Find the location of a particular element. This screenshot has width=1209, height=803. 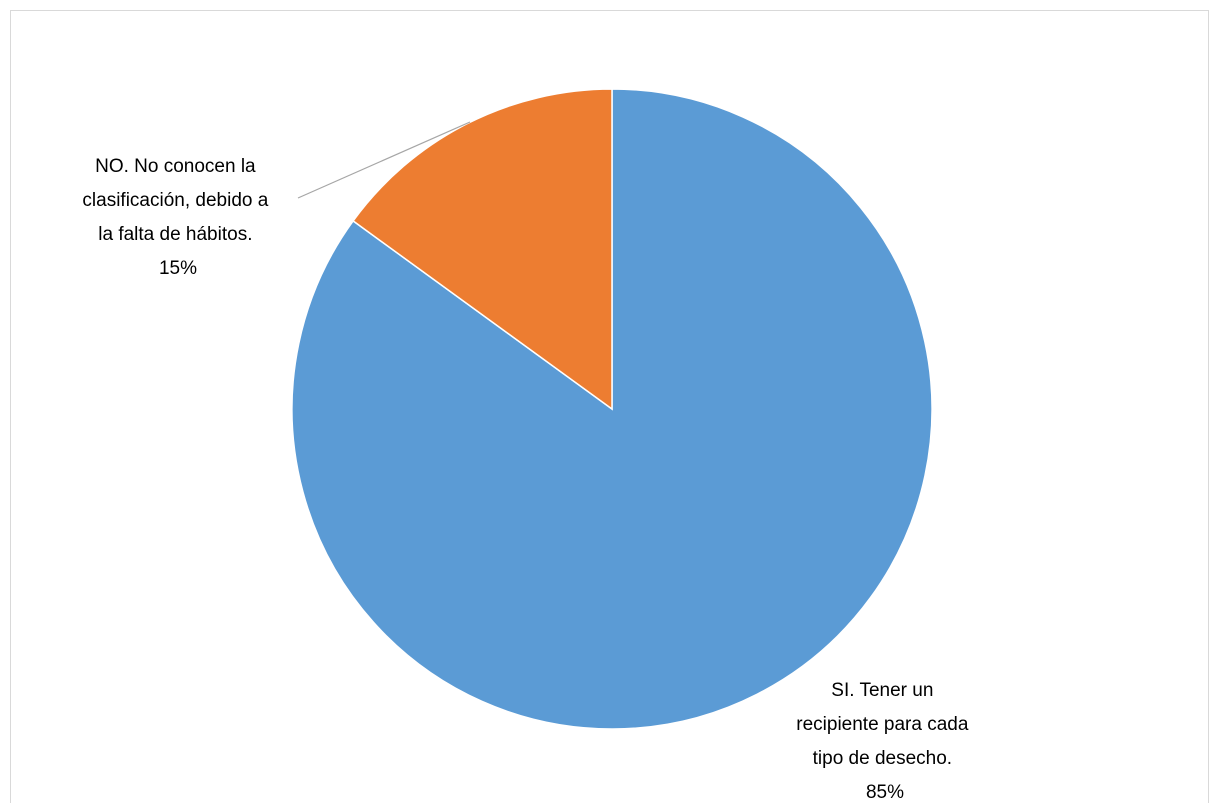

leader-line-no is located at coordinates (384, 160).